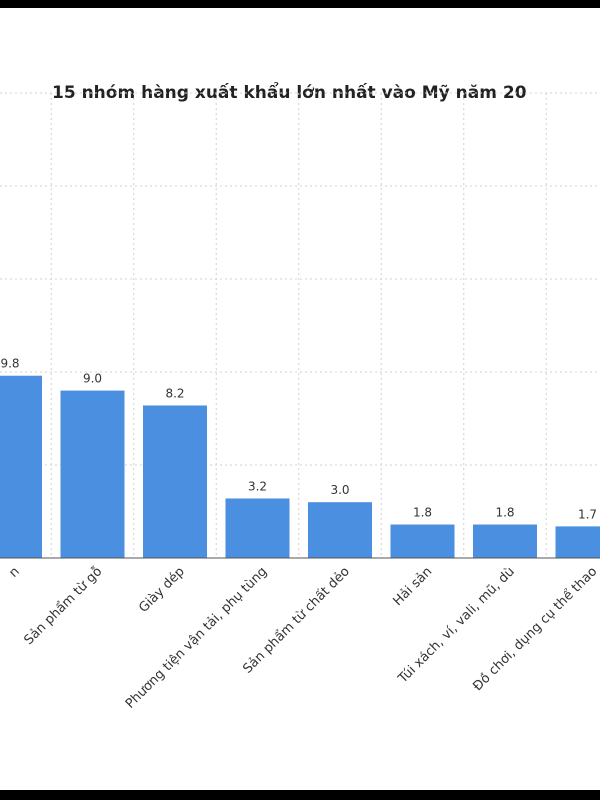  I want to click on bar-value-label: 8.2, so click(174, 393).